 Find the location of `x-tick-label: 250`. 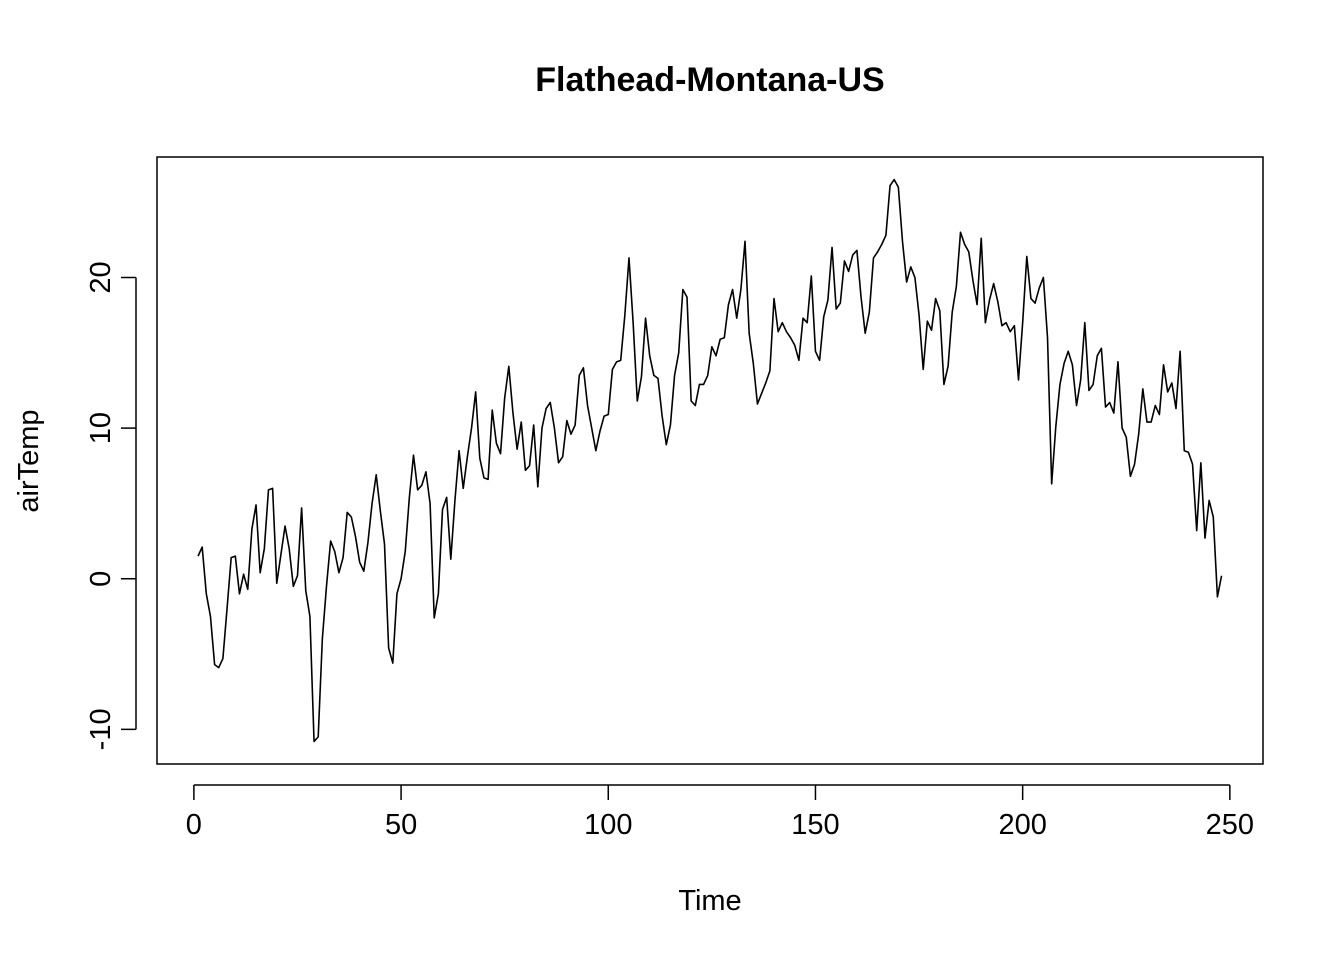

x-tick-label: 250 is located at coordinates (1230, 825).